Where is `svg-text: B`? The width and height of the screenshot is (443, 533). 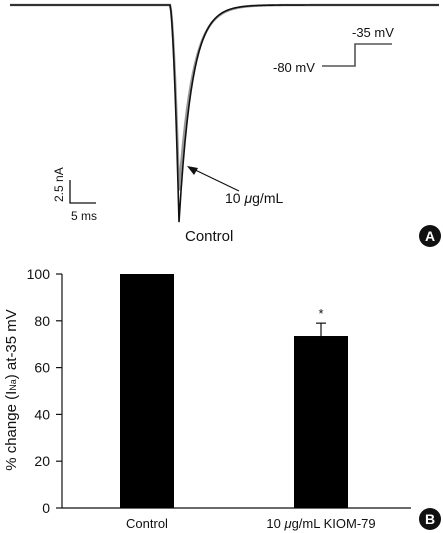
svg-text: B is located at coordinates (430, 519).